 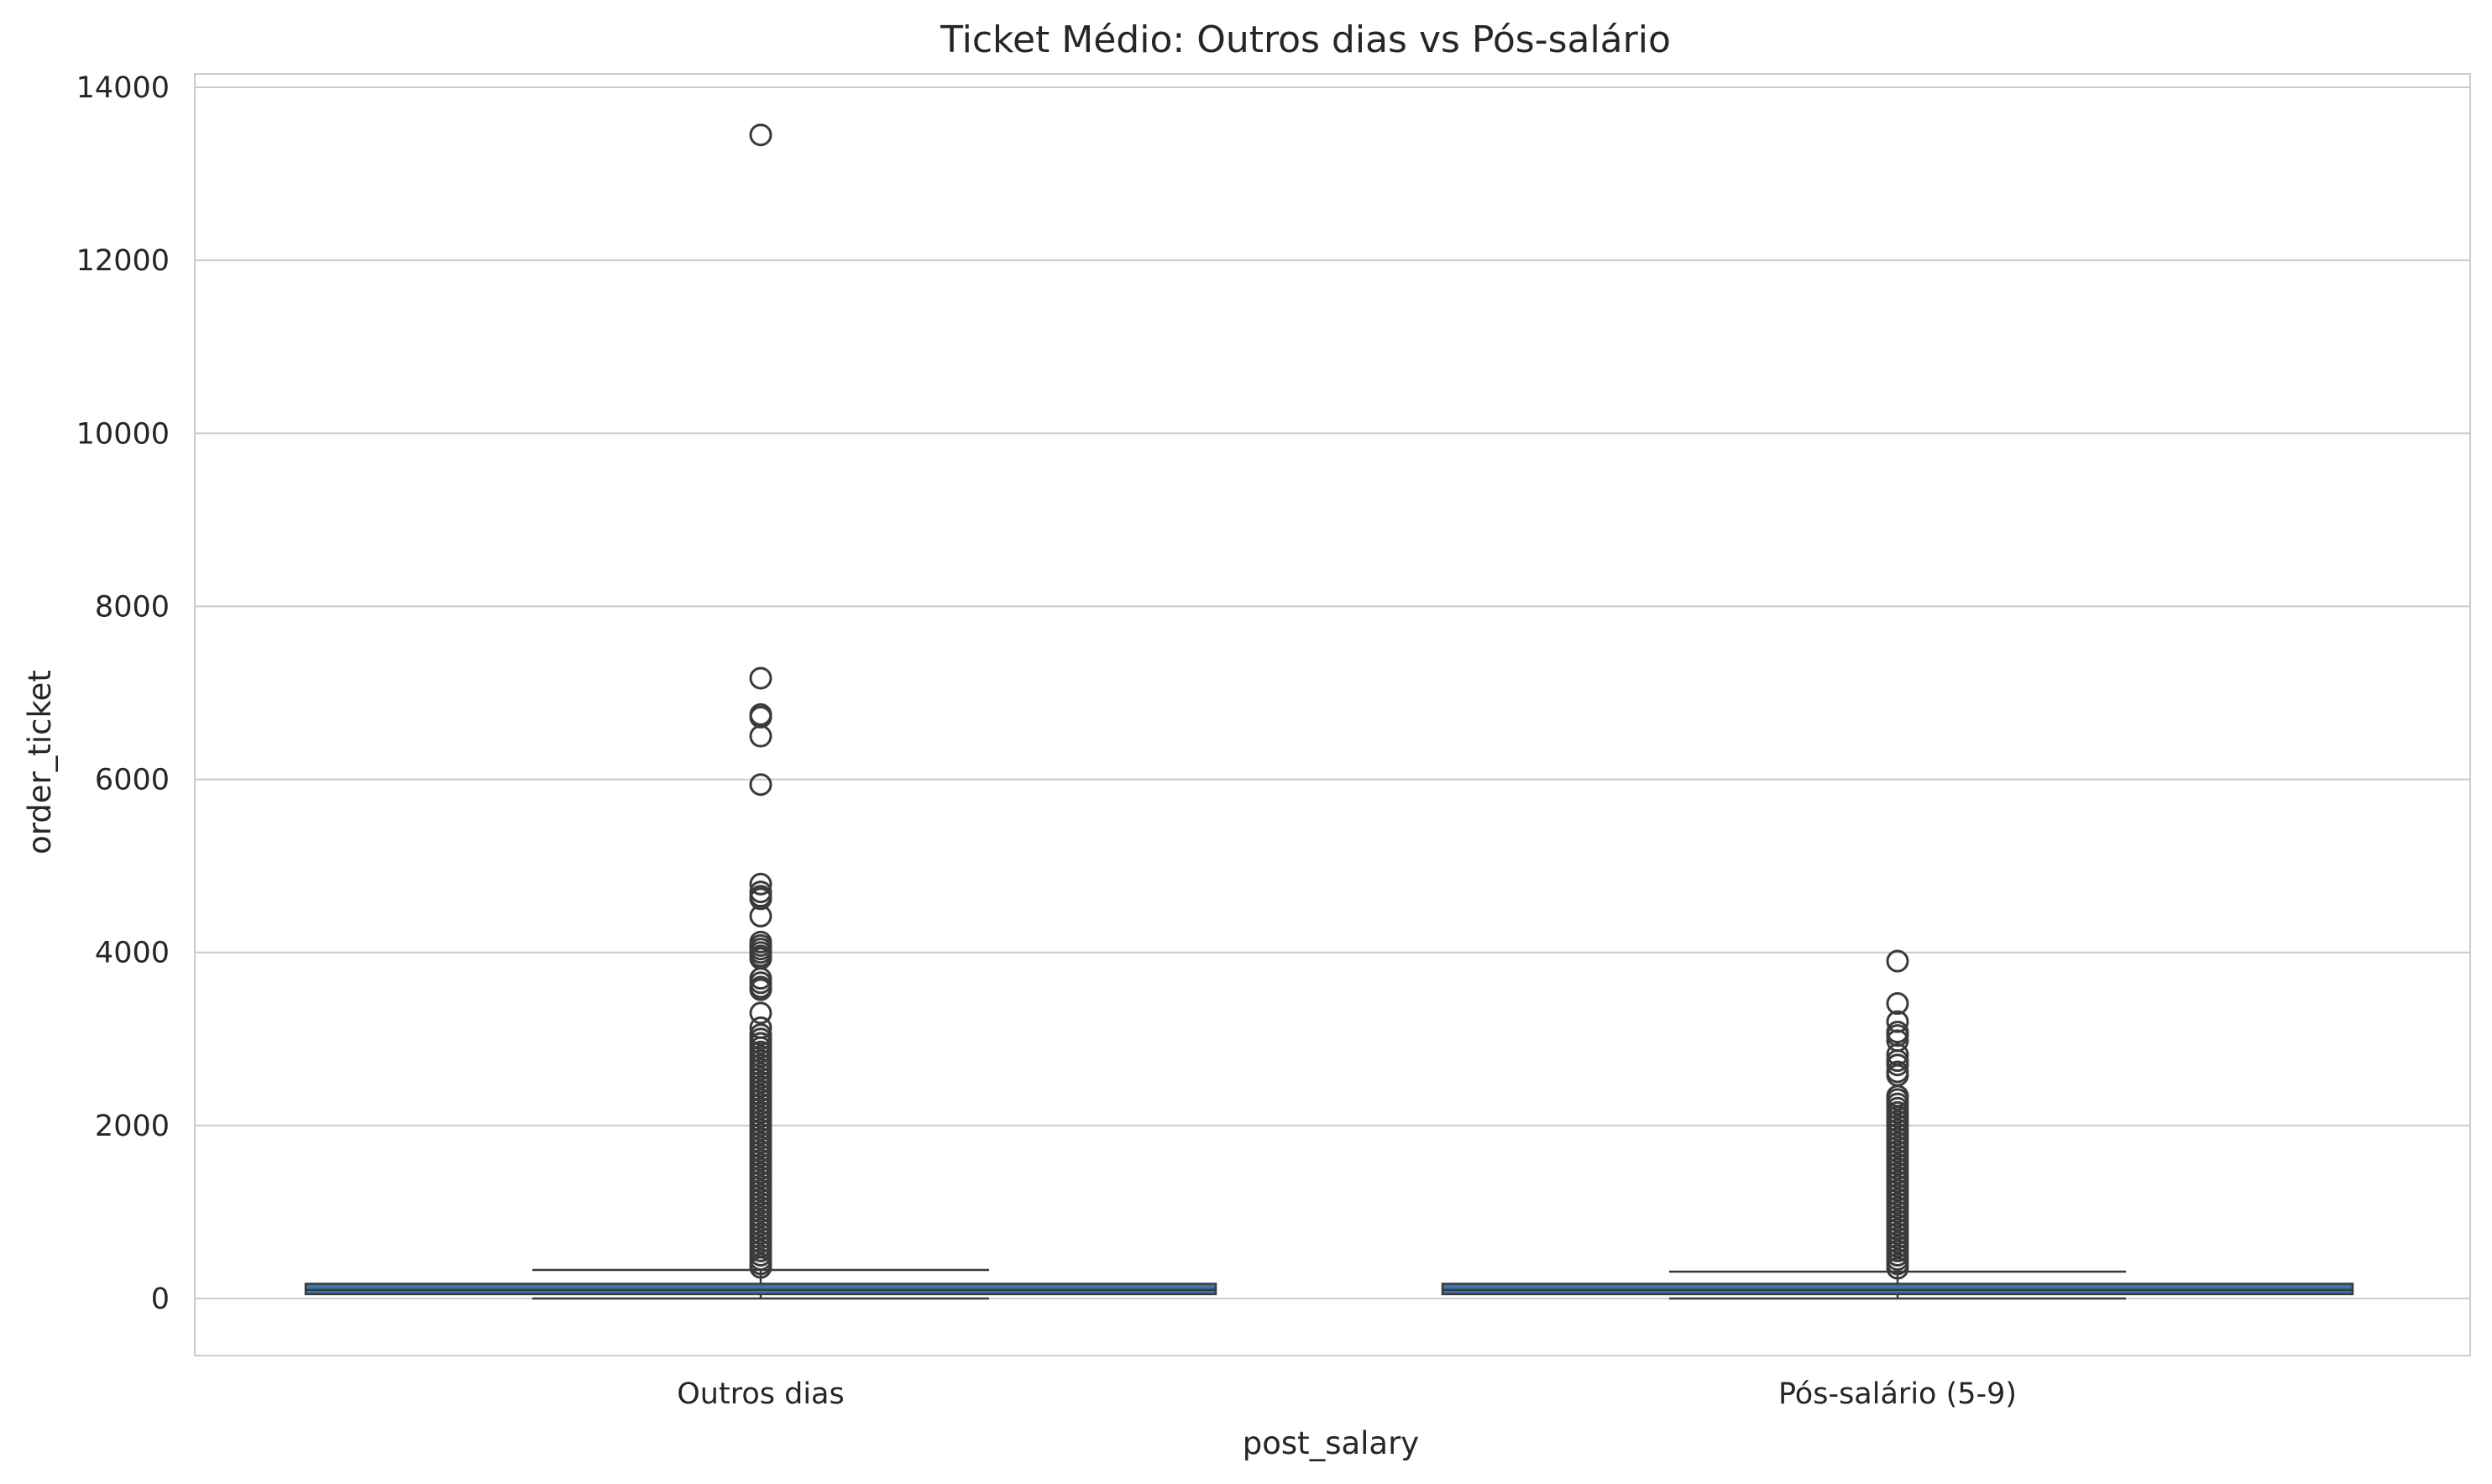 What do you see at coordinates (1898, 1124) in the screenshot?
I see `box-group` at bounding box center [1898, 1124].